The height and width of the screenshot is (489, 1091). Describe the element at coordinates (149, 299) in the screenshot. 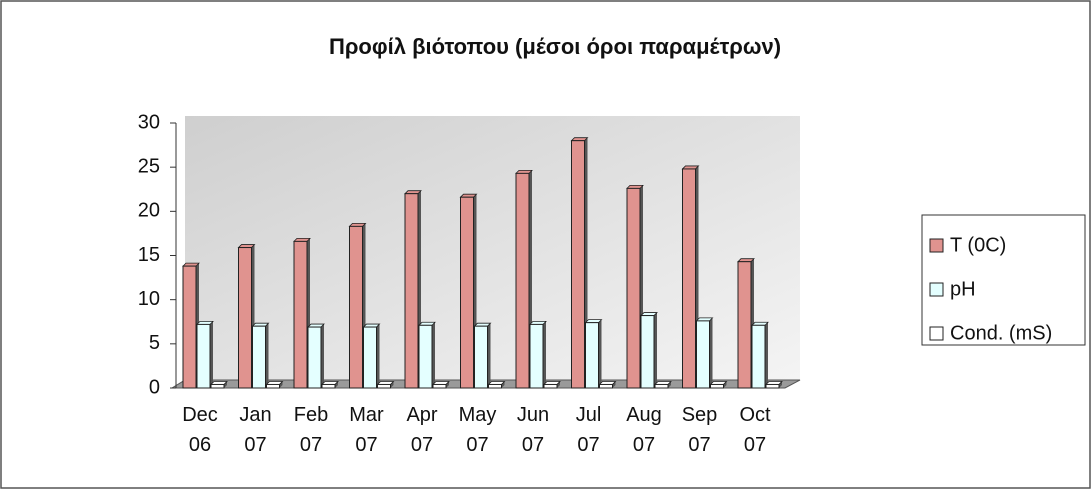

I see `y-tick-label: 10` at that location.